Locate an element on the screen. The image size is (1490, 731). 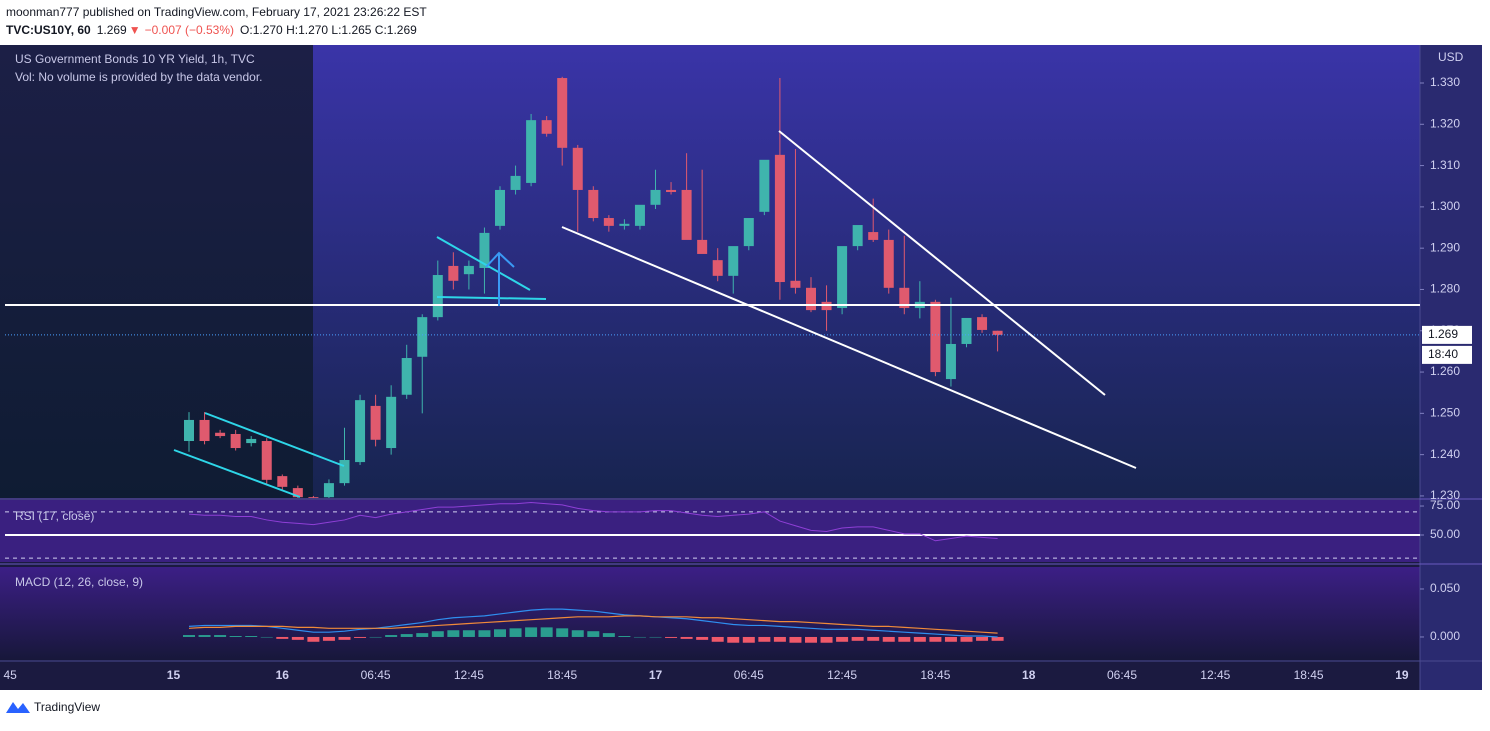
pane-title: US Government Bonds 10 YR Yield, 1h, TVC is located at coordinates (135, 59).